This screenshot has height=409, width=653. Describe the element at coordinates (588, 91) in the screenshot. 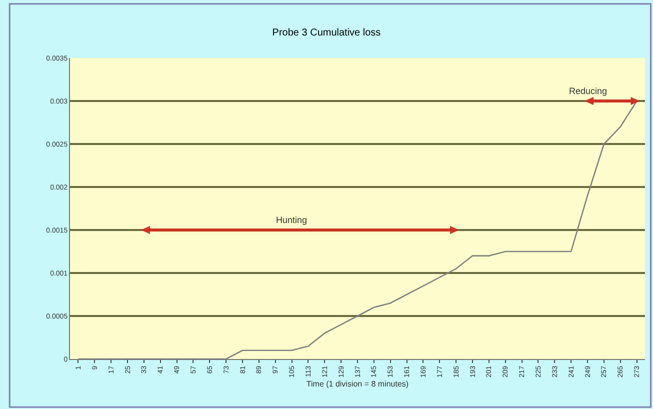

I see `annotation: Reducing` at that location.